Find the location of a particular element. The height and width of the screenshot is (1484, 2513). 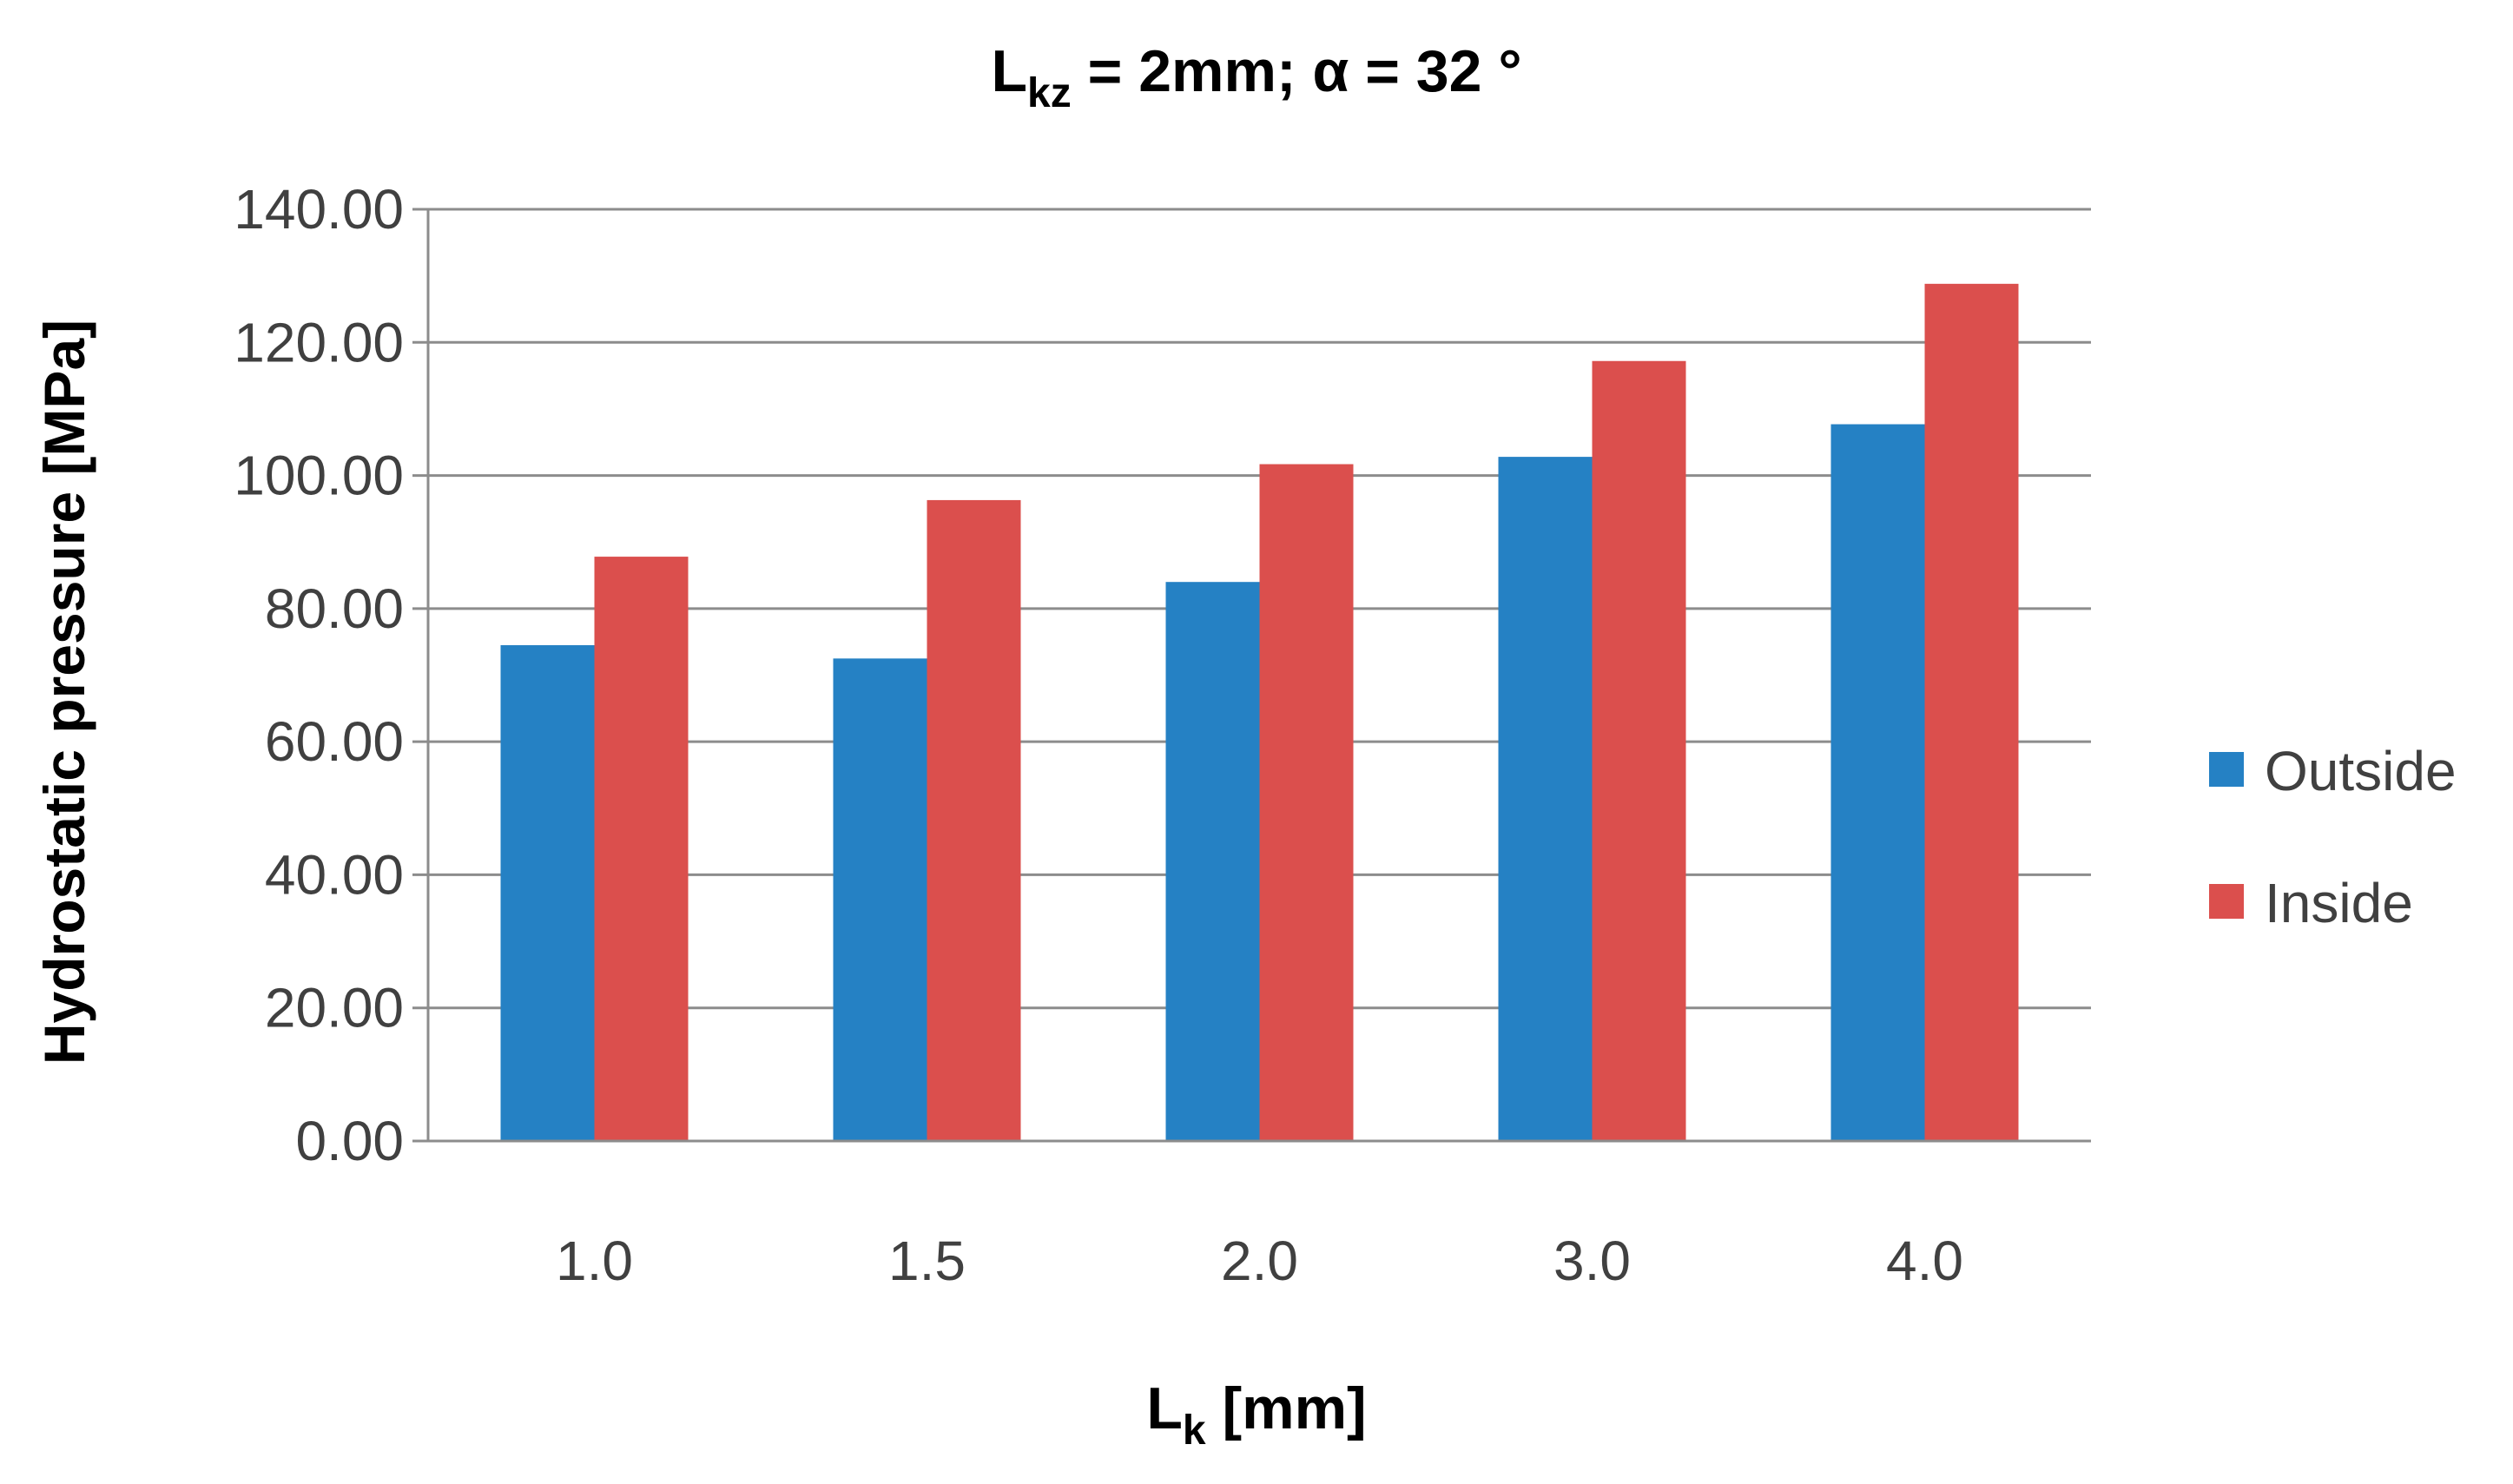

chart-title: Lkz = 2mm; α = 32 ° is located at coordinates (1256, 77).